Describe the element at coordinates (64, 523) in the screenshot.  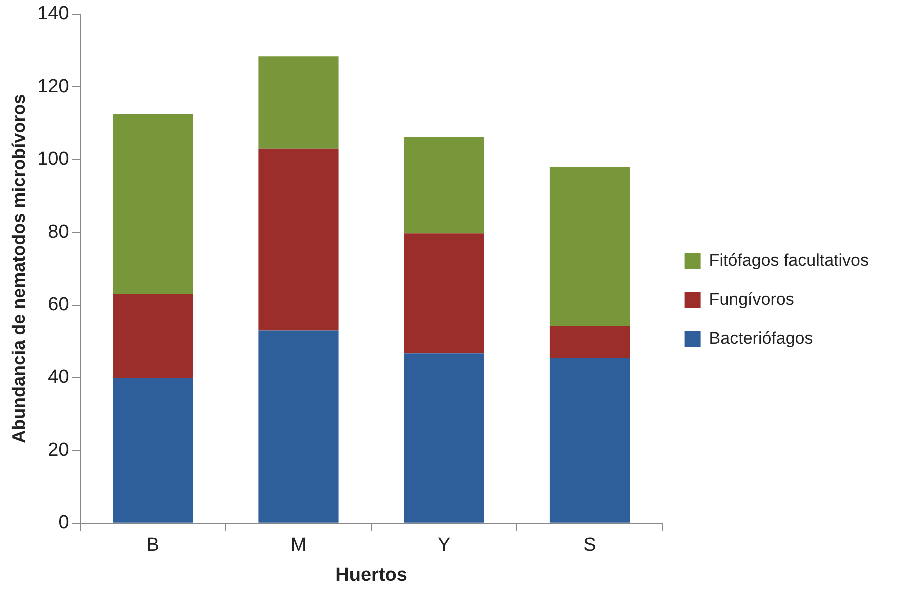
I see `y-tick-label: 0` at that location.